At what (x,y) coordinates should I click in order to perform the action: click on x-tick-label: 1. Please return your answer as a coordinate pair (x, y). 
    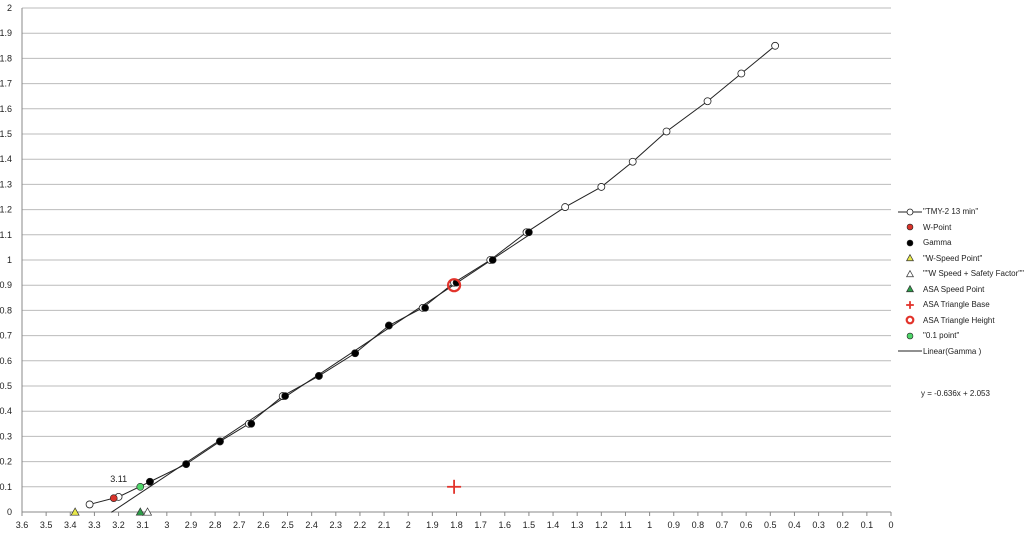
    Looking at the image, I should click on (649, 525).